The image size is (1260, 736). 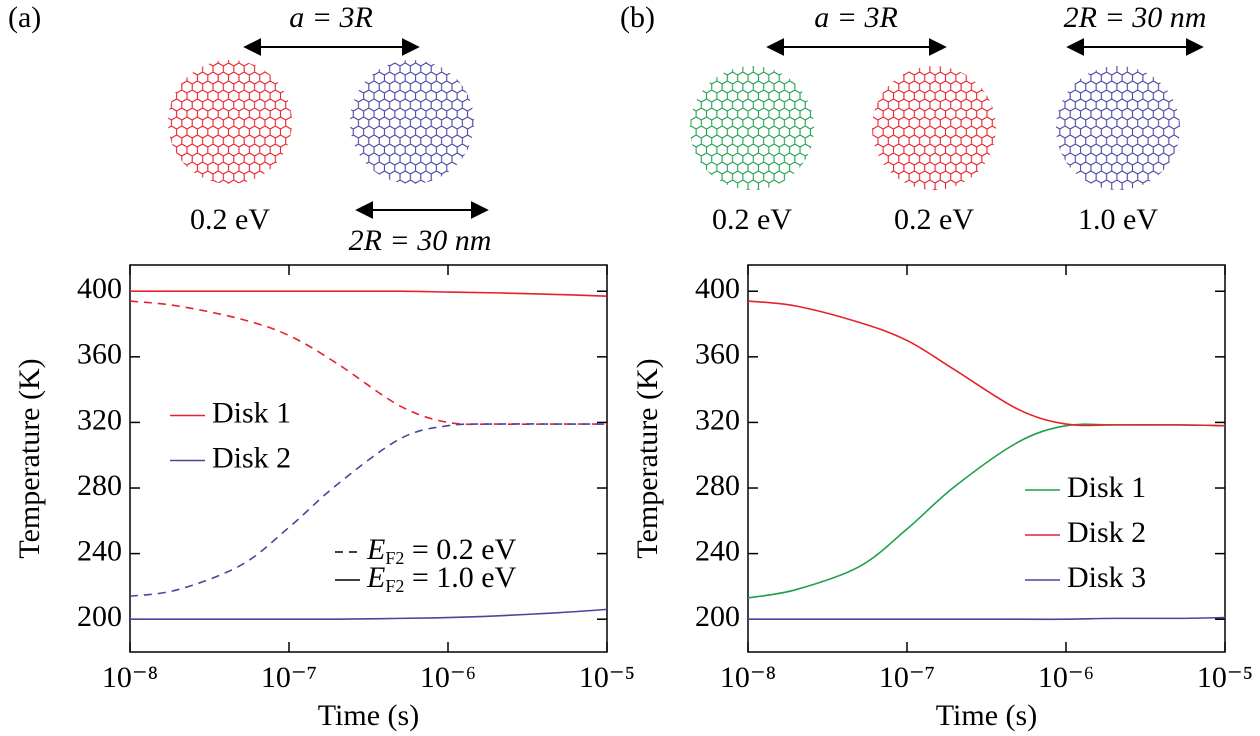 What do you see at coordinates (1118, 219) in the screenshot?
I see `disk-label: 1.0 eV` at bounding box center [1118, 219].